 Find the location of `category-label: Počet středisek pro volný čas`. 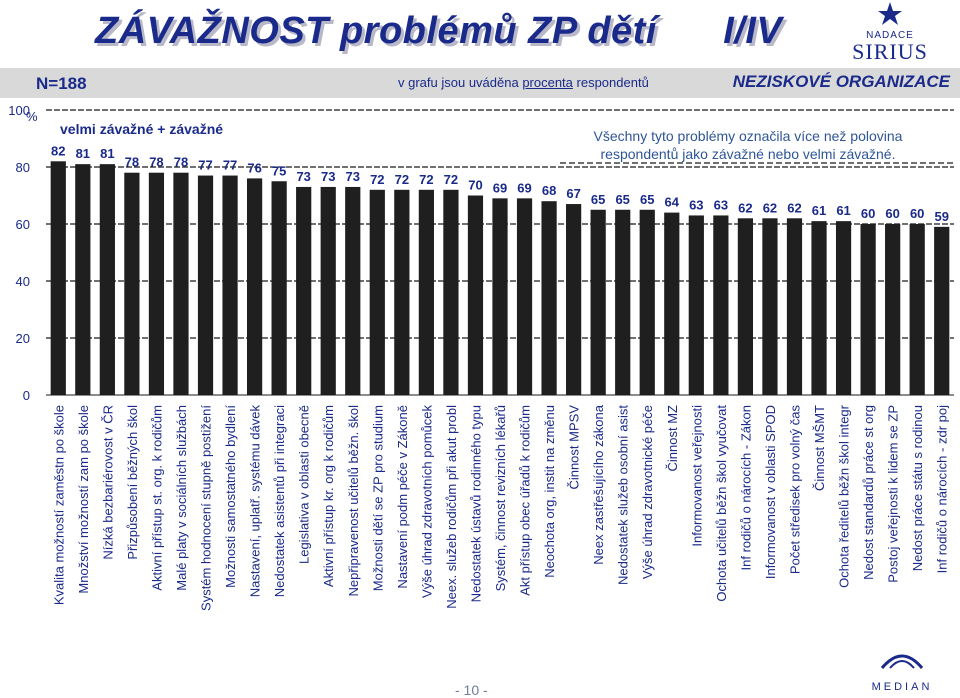

category-label: Počet středisek pro volný čas is located at coordinates (794, 490).